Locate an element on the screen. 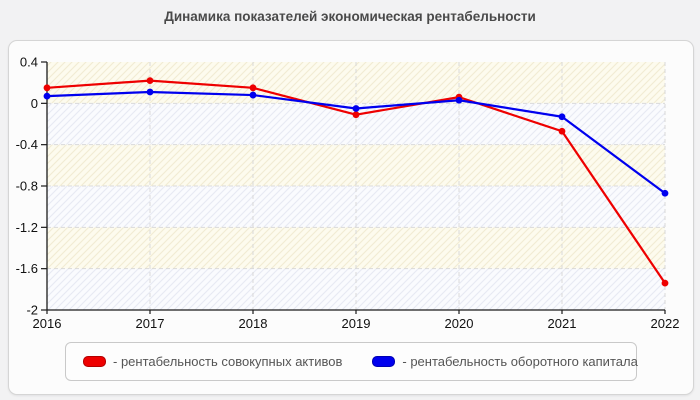  legend-label: - рентабельность оборотного капитала is located at coordinates (520, 361).